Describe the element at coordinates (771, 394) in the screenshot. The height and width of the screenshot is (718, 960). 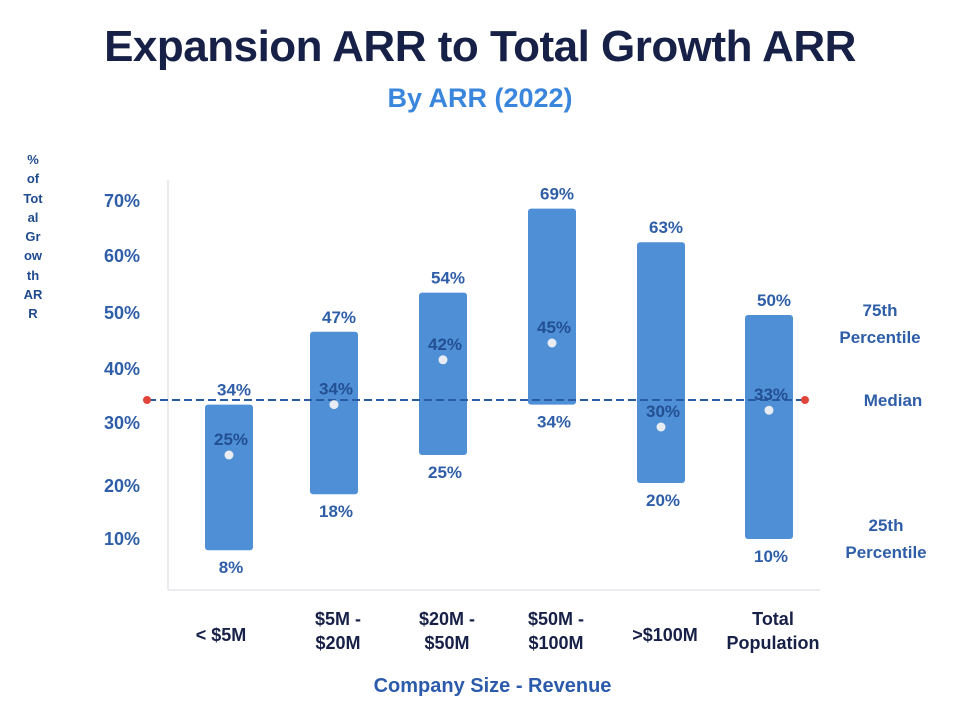
I see `median-value-label: 33%` at that location.